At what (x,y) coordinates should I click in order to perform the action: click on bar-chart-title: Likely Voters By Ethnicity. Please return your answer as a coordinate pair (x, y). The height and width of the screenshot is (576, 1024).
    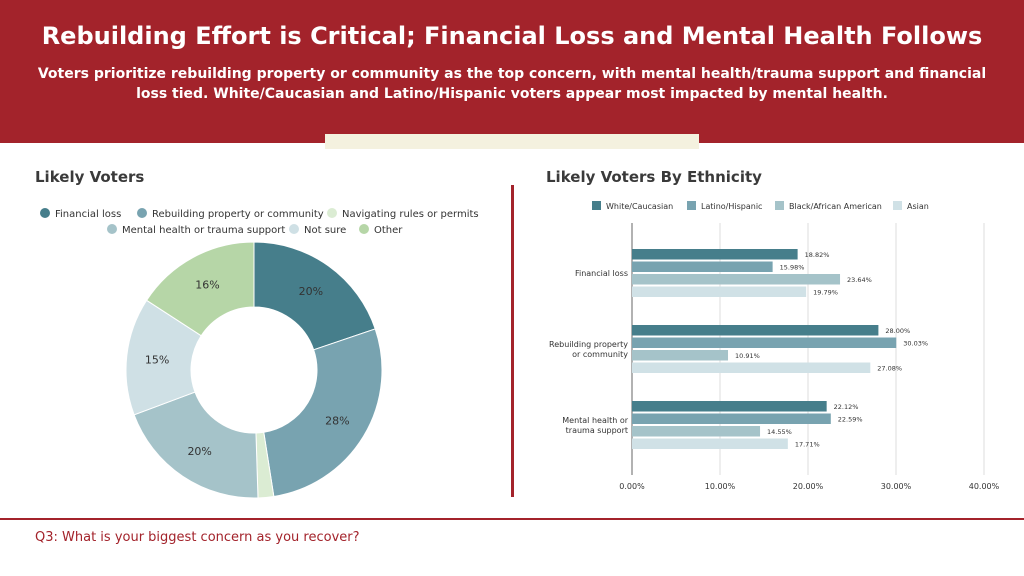
    Looking at the image, I should click on (654, 177).